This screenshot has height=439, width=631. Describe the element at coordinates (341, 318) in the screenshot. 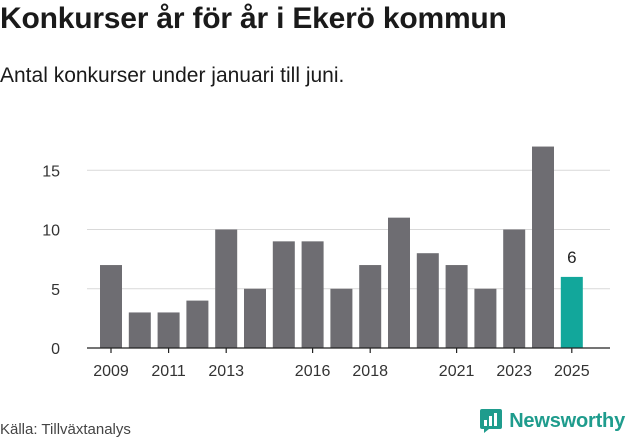

I see `bar-2017` at that location.